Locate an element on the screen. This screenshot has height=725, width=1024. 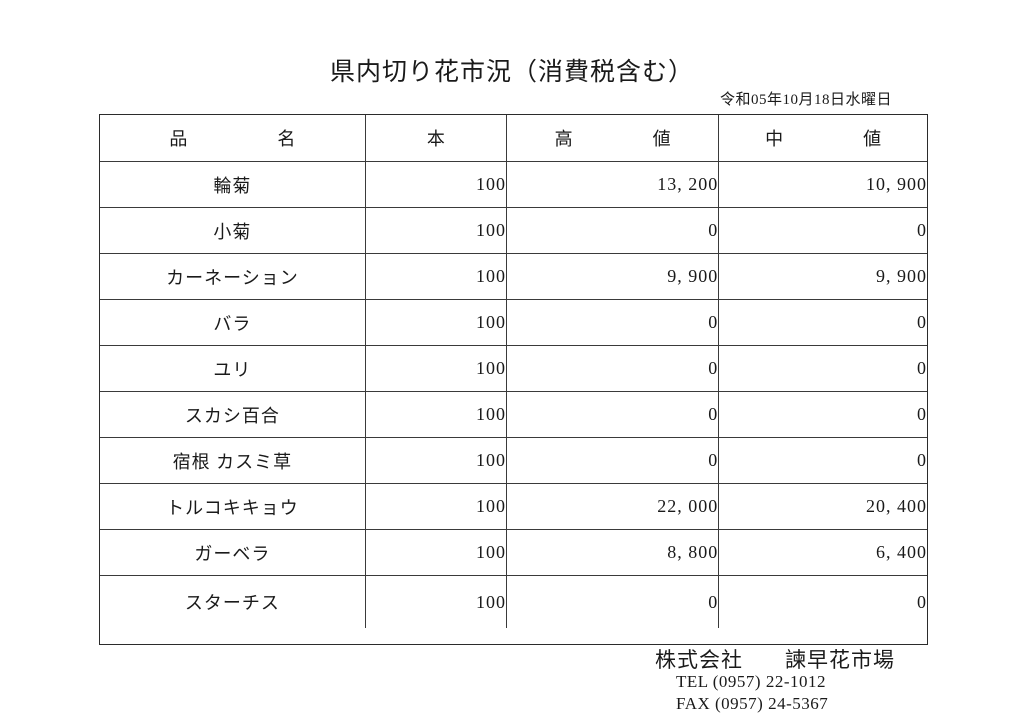
cell-mid: 20, 400 is located at coordinates (822, 506).